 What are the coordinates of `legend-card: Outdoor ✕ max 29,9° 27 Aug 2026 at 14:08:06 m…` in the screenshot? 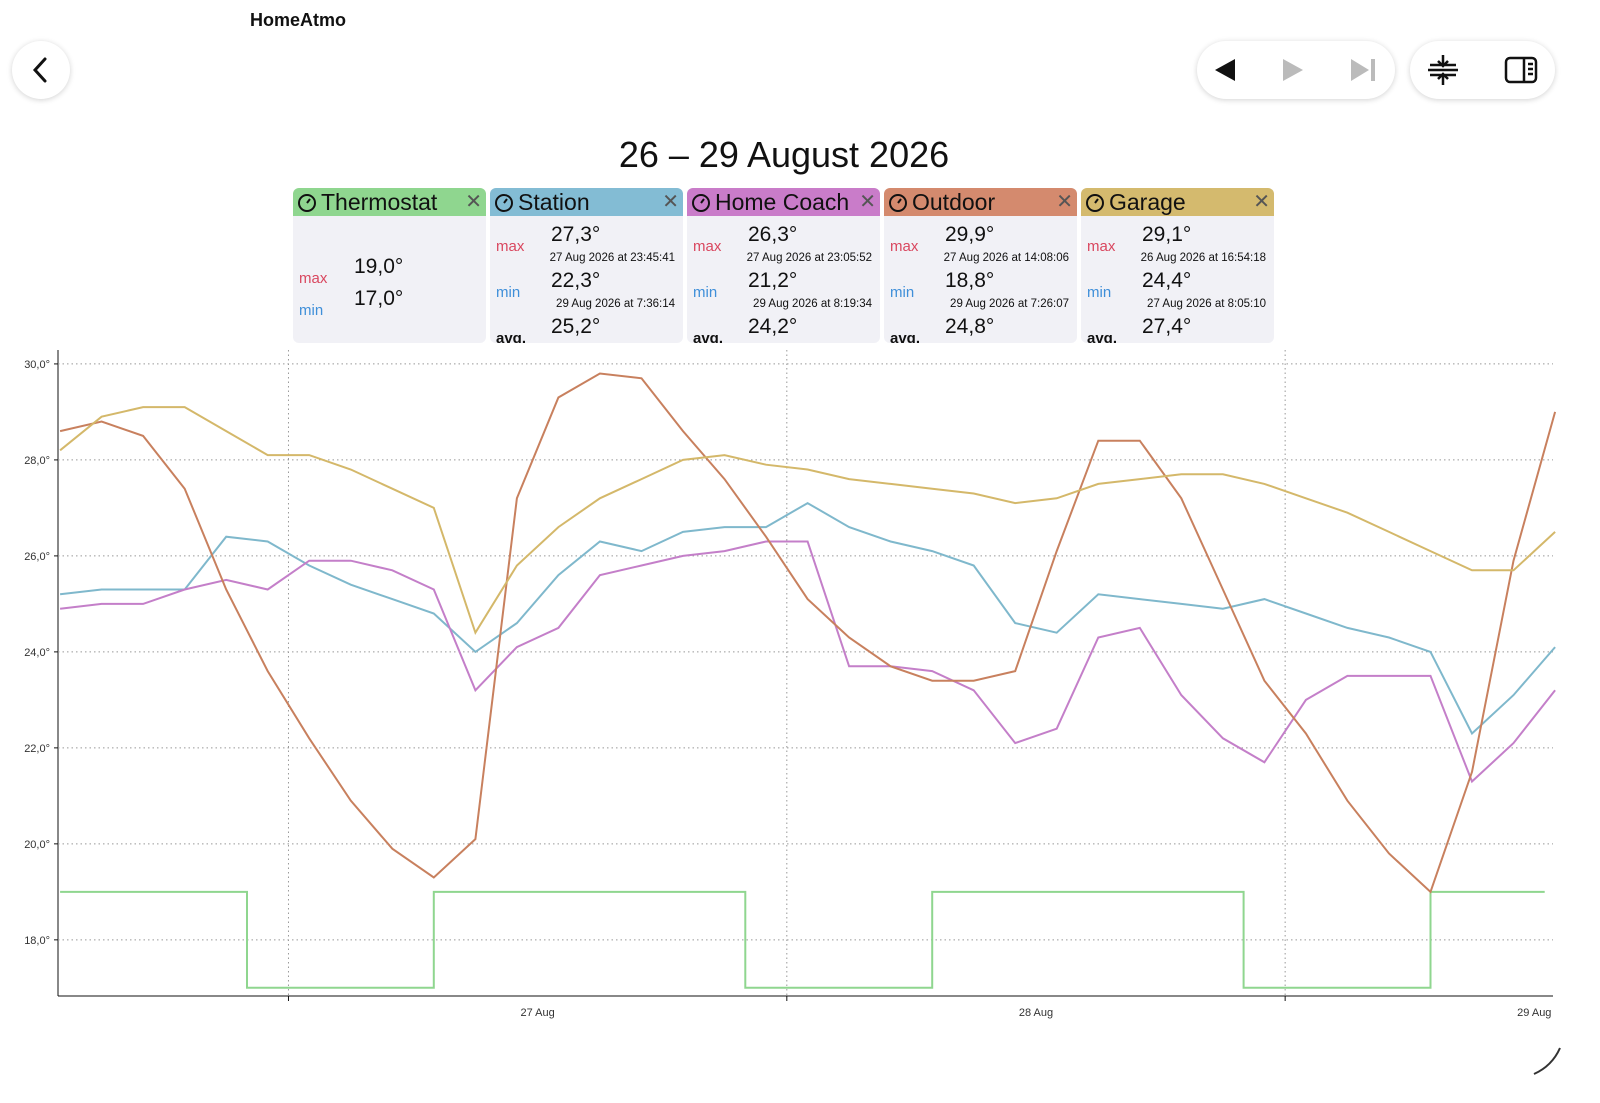 It's located at (980, 265).